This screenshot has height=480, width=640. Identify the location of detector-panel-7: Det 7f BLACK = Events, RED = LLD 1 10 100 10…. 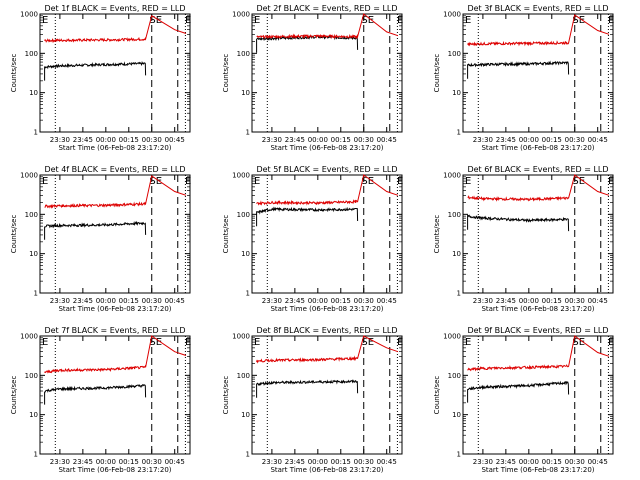
(100, 400).